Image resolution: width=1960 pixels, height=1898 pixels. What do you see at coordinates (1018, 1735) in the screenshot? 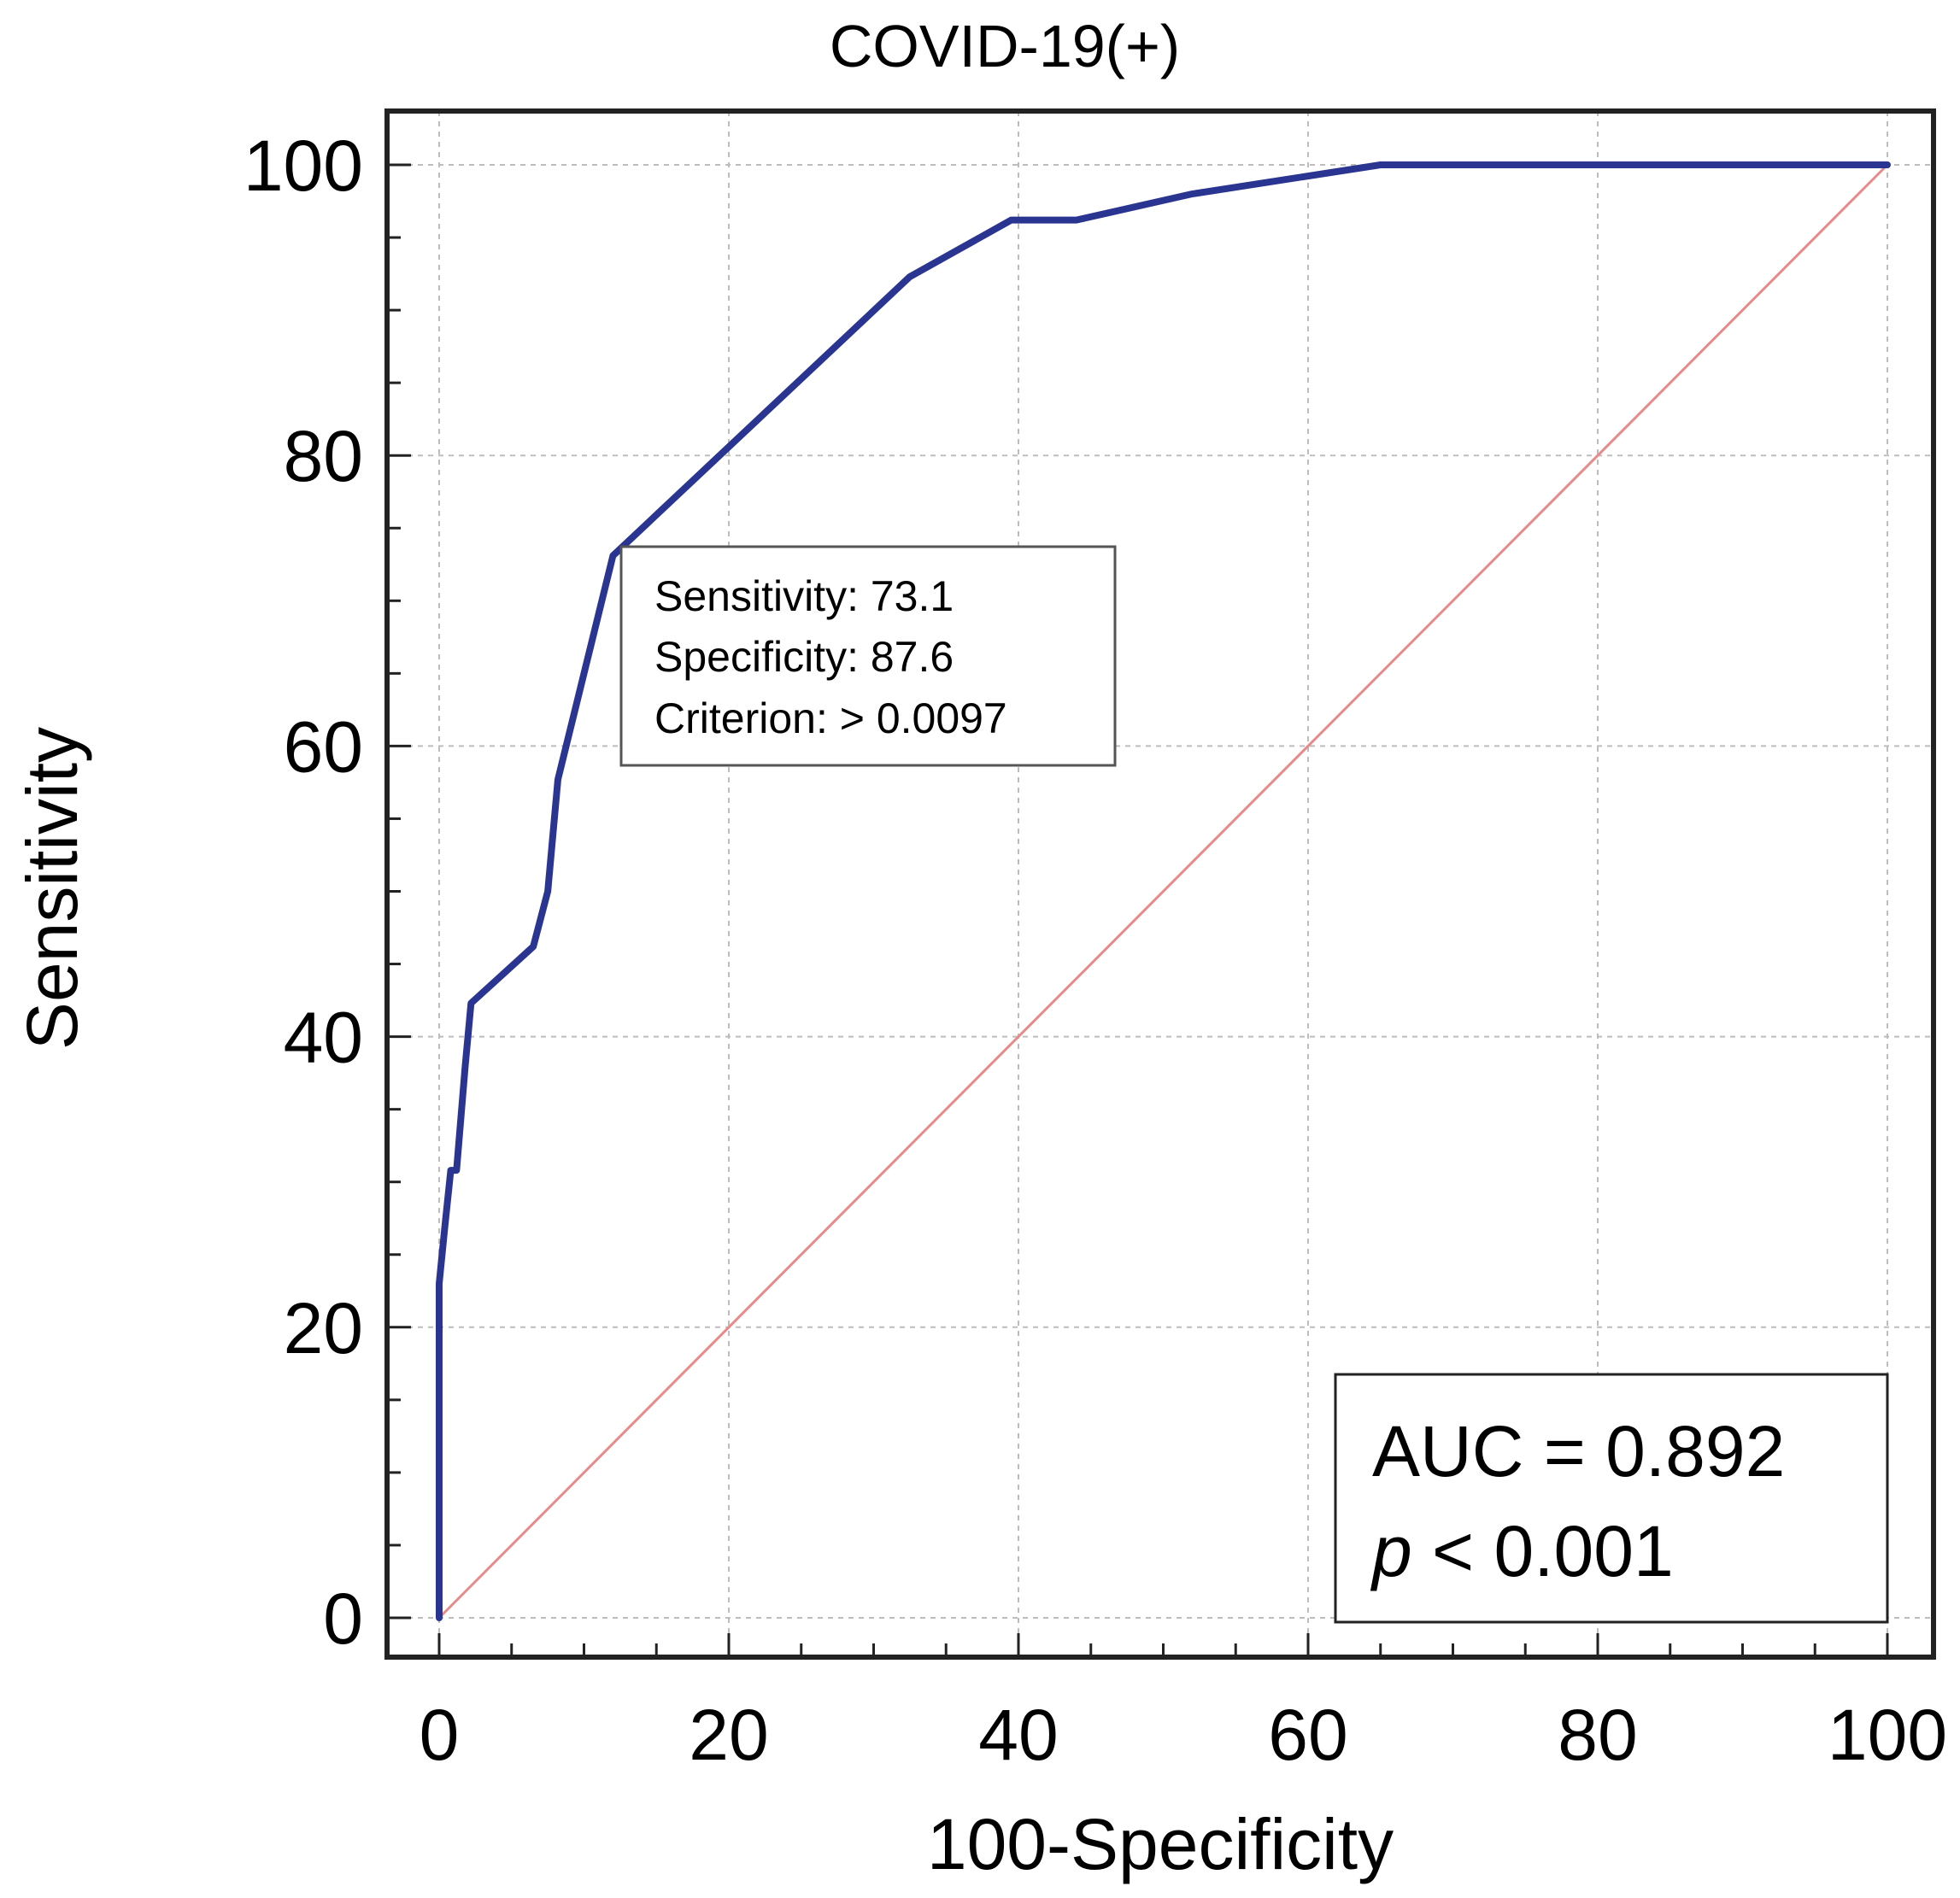
I see `x-tick-label: 40` at bounding box center [1018, 1735].